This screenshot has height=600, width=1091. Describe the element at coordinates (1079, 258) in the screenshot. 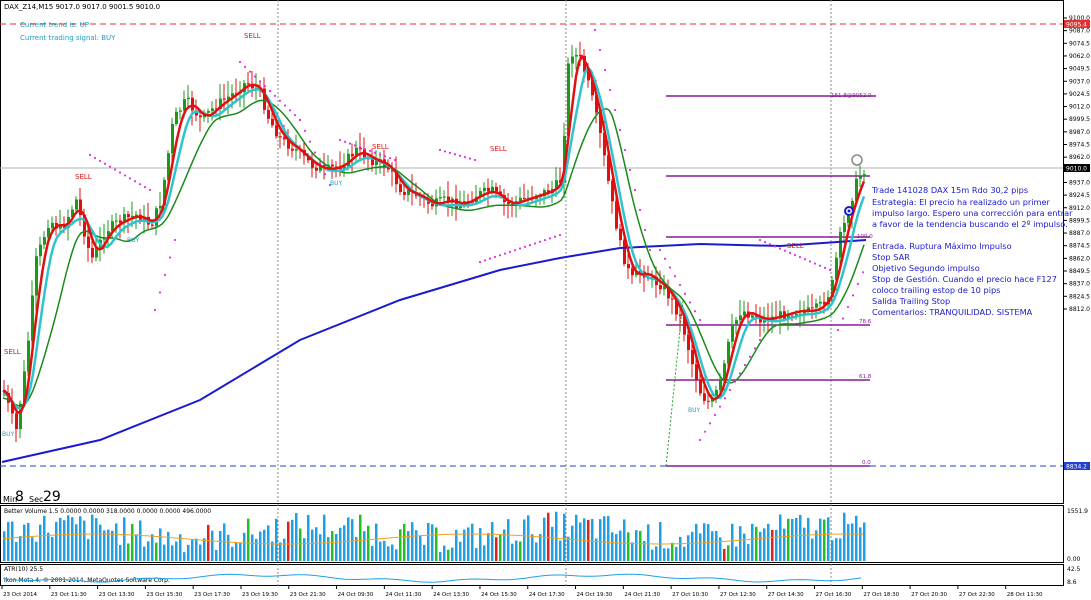

I see `price-tick-label: 8862.0` at that location.